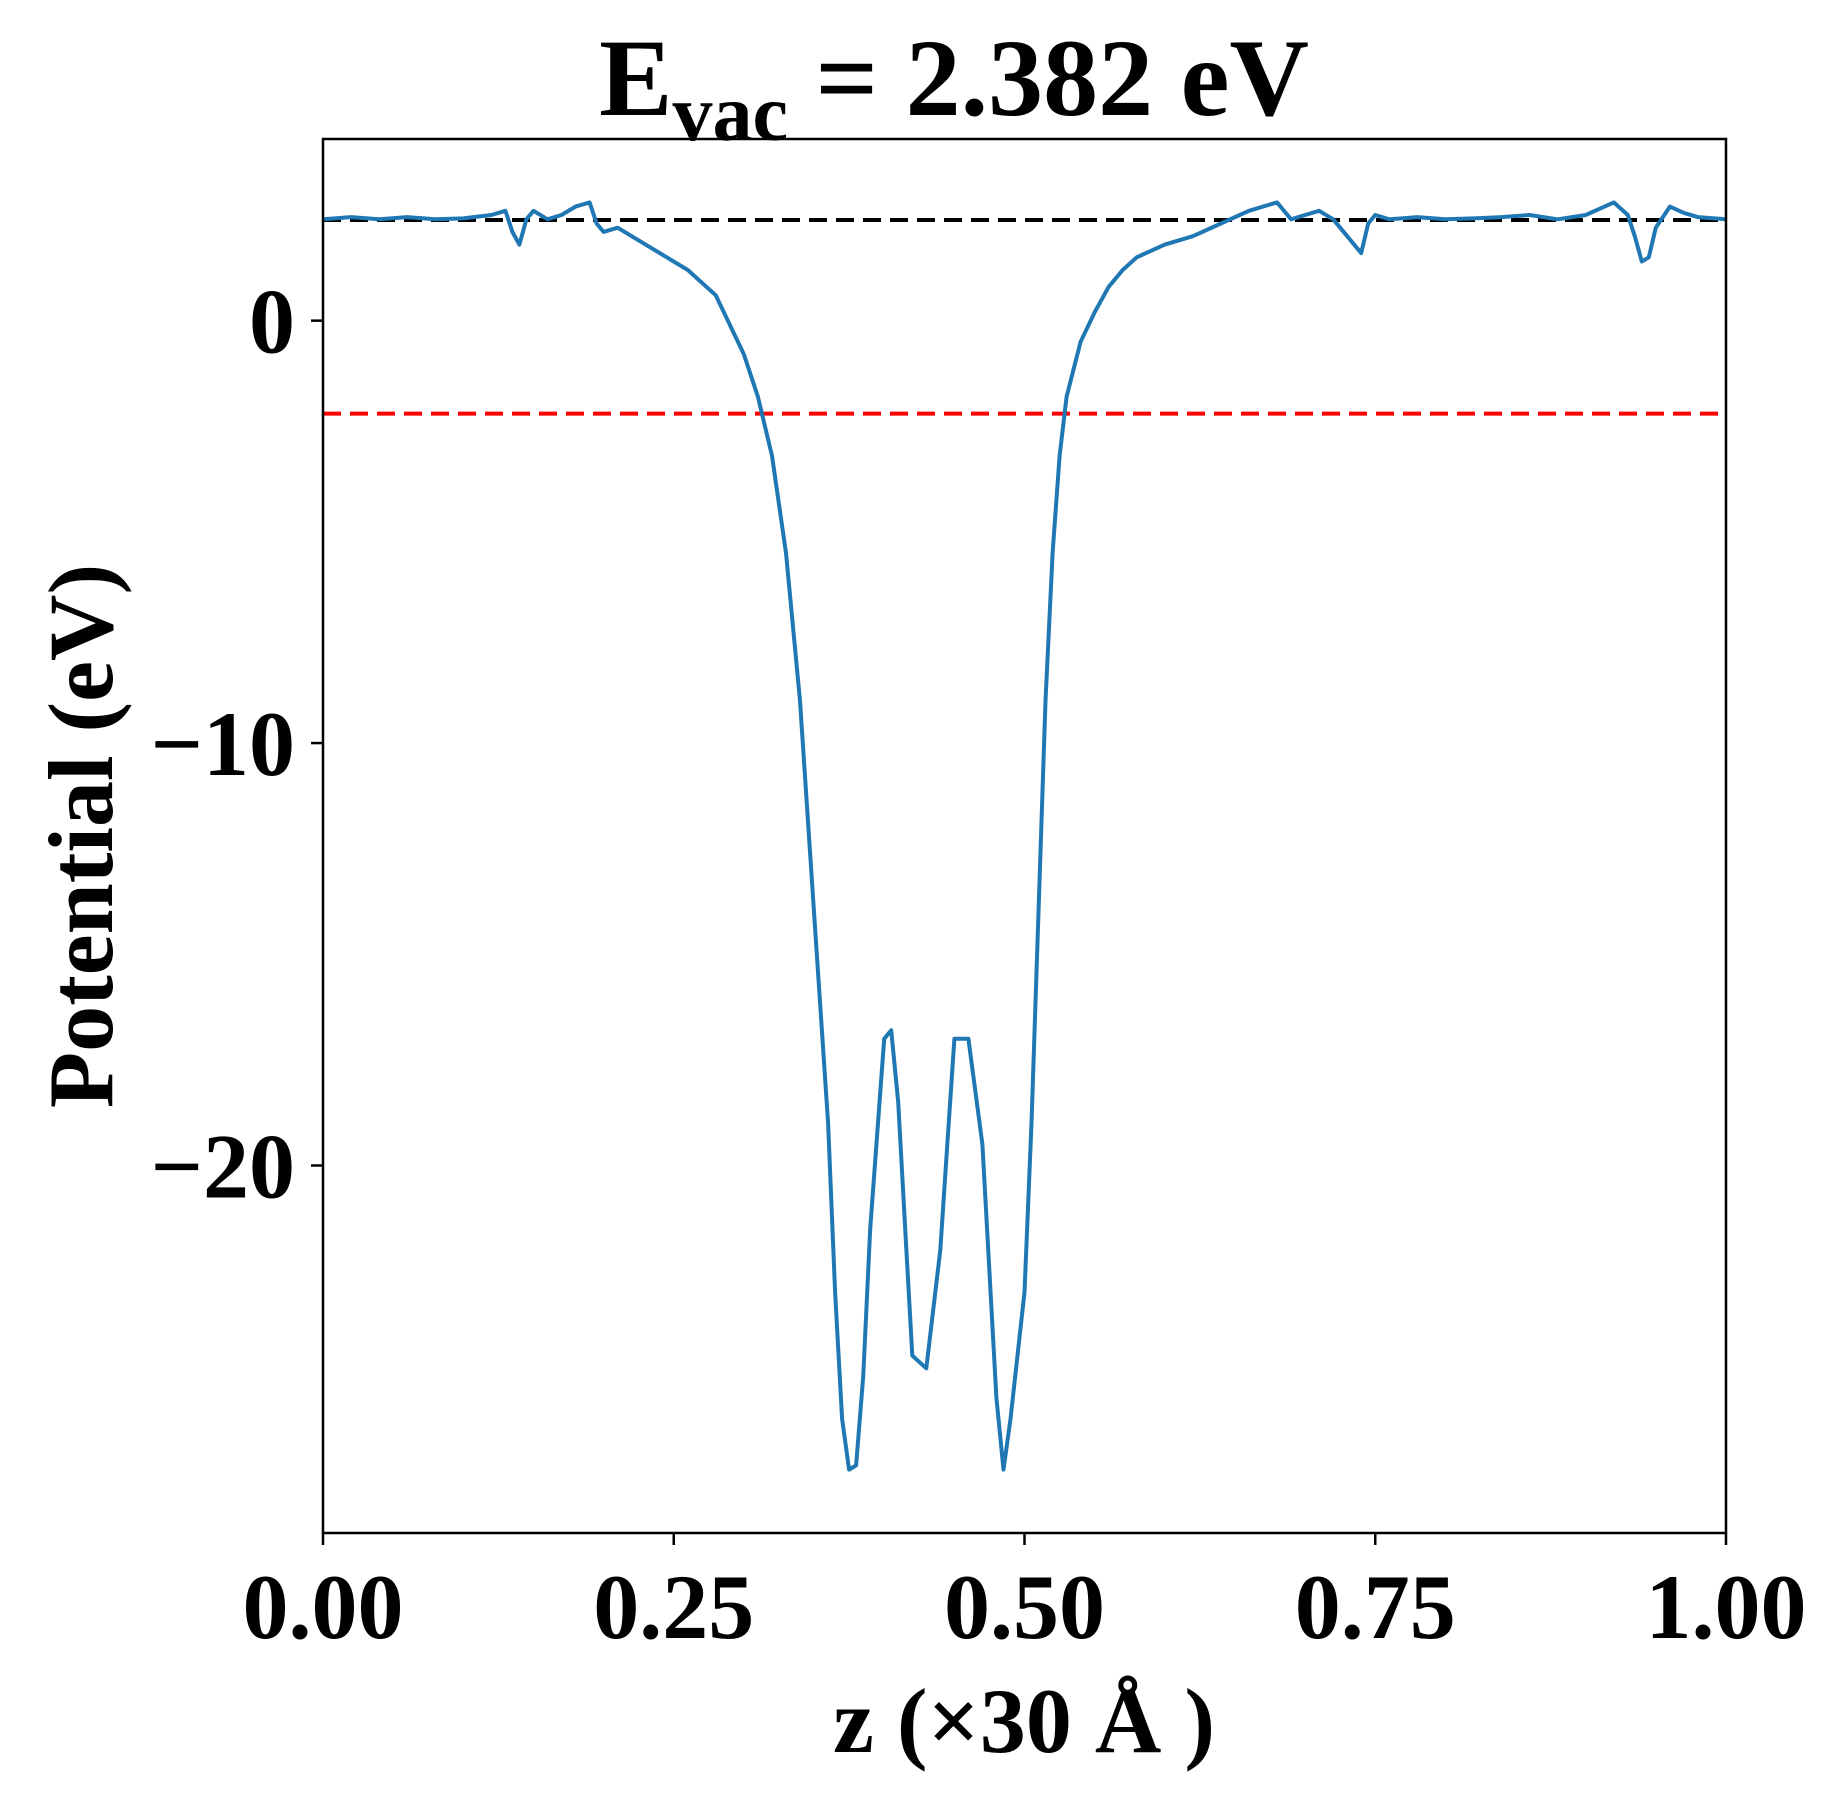  Describe the element at coordinates (673, 1607) in the screenshot. I see `x-tick-label: 0.25` at that location.